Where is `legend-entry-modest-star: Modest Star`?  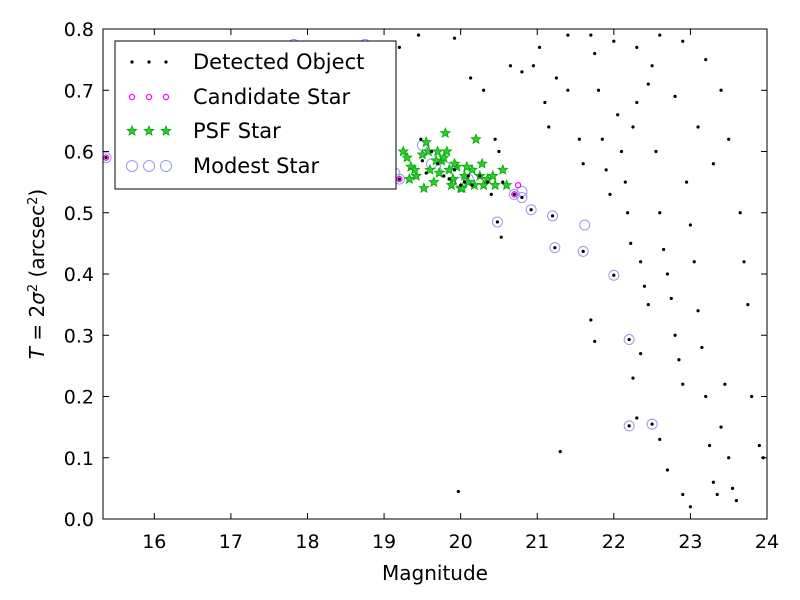 legend-entry-modest-star: Modest Star is located at coordinates (256, 166).